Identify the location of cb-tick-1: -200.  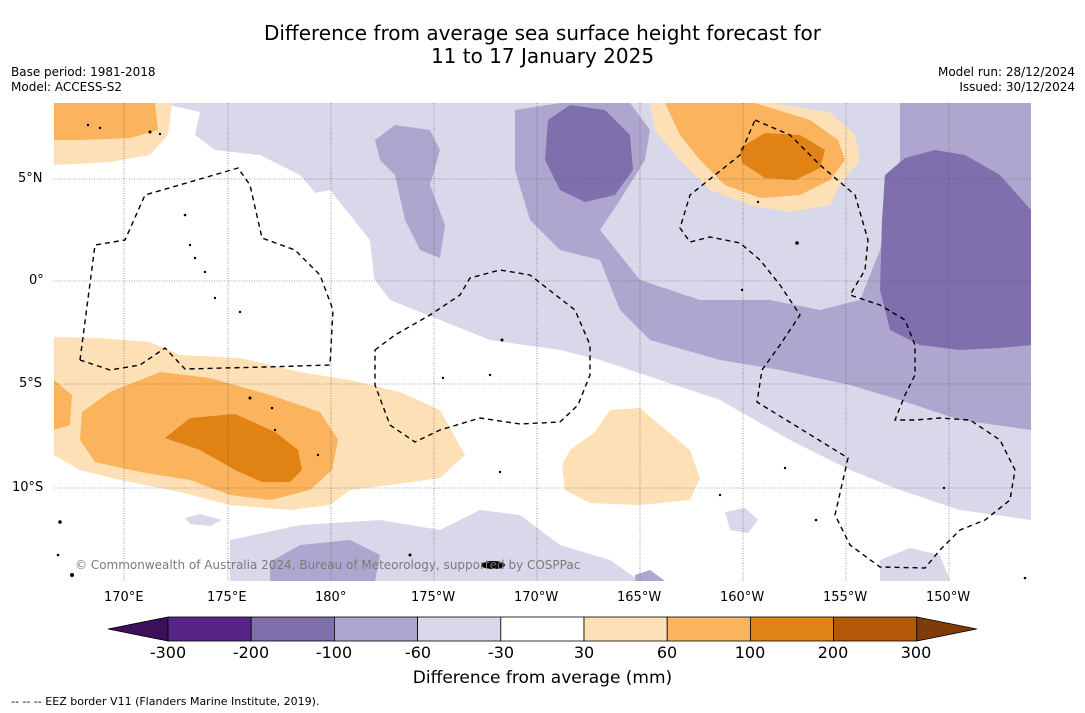
(251, 652).